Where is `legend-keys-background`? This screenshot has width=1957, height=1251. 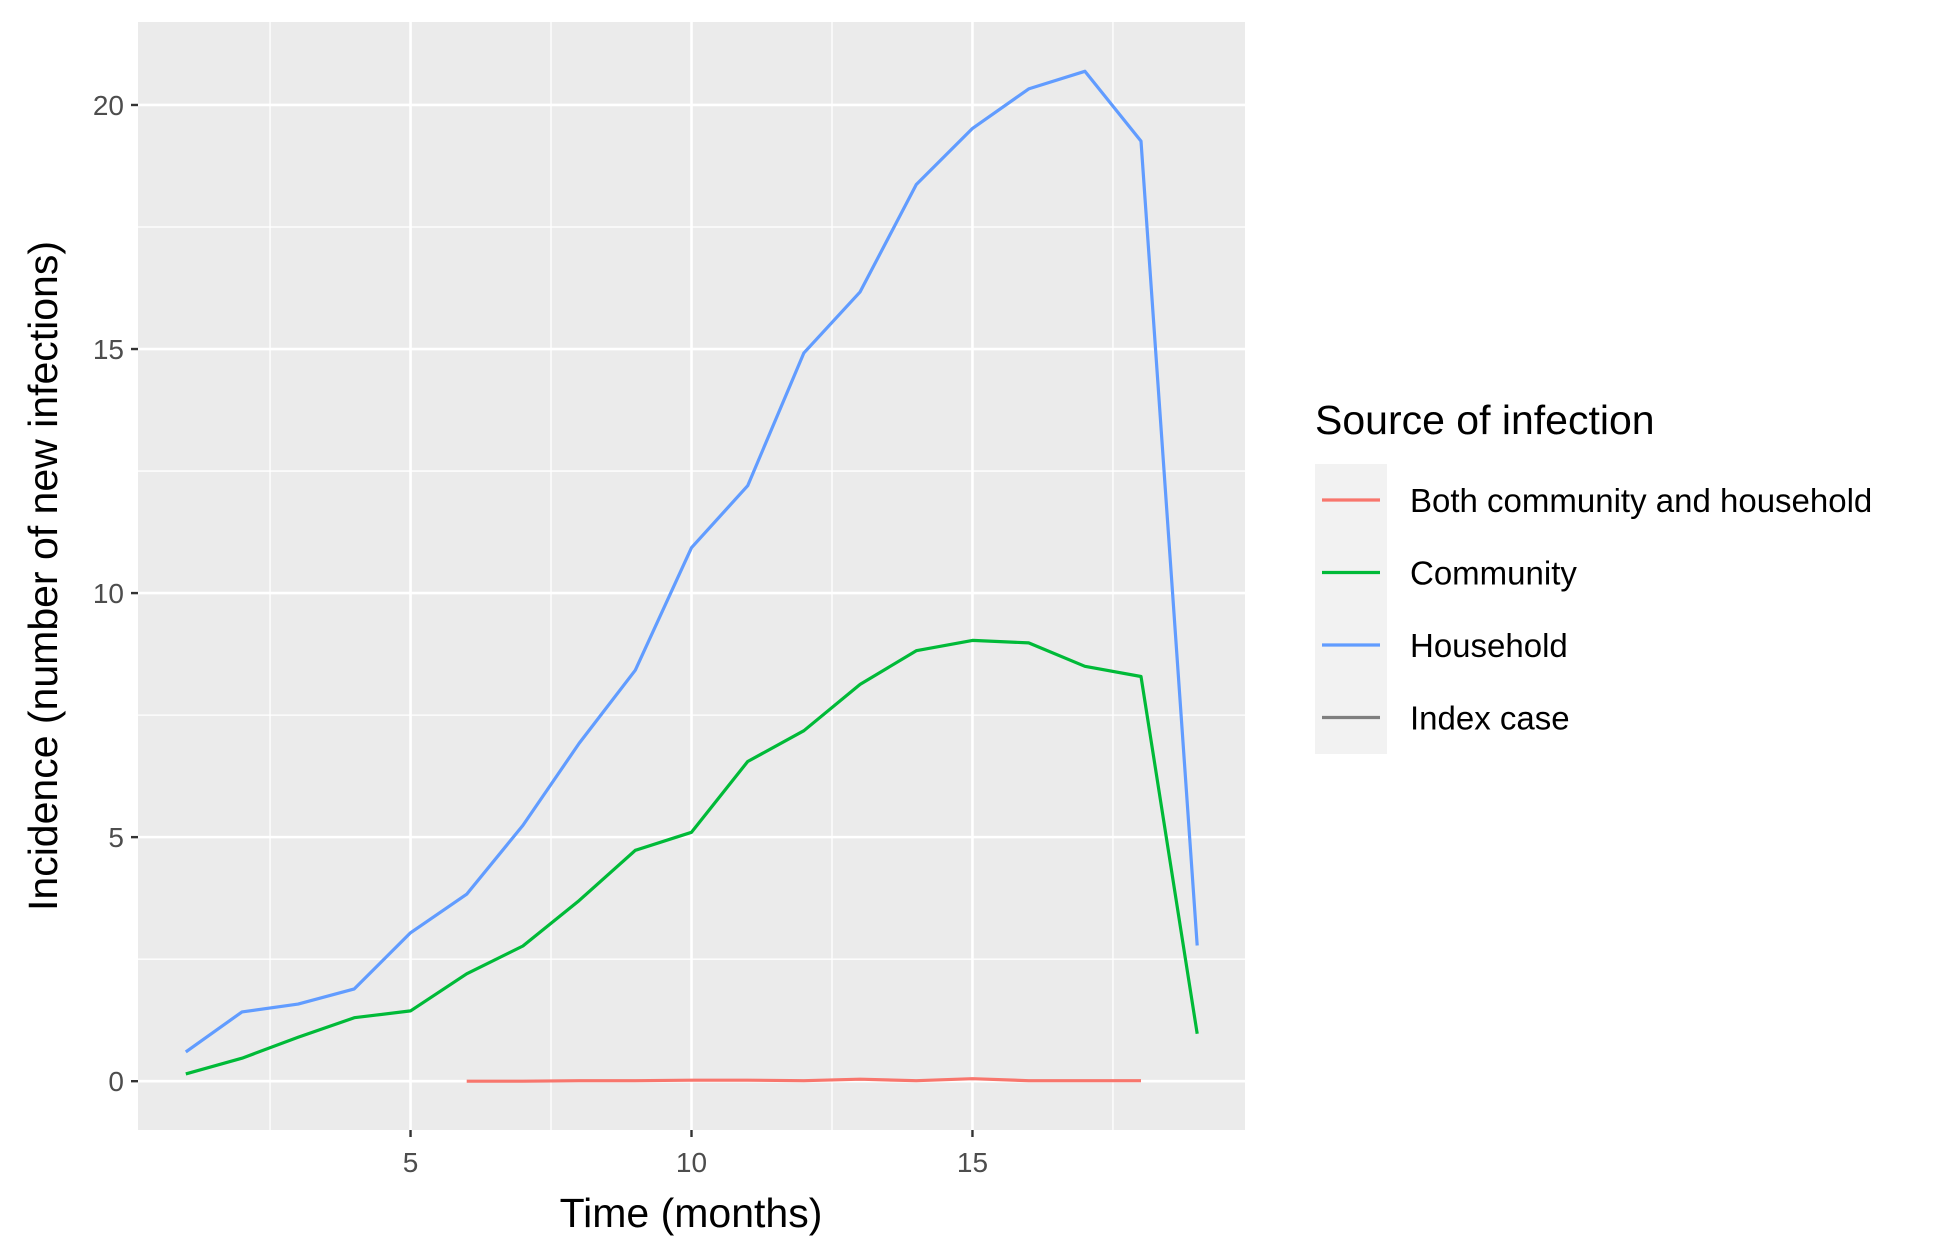 legend-keys-background is located at coordinates (1351, 609).